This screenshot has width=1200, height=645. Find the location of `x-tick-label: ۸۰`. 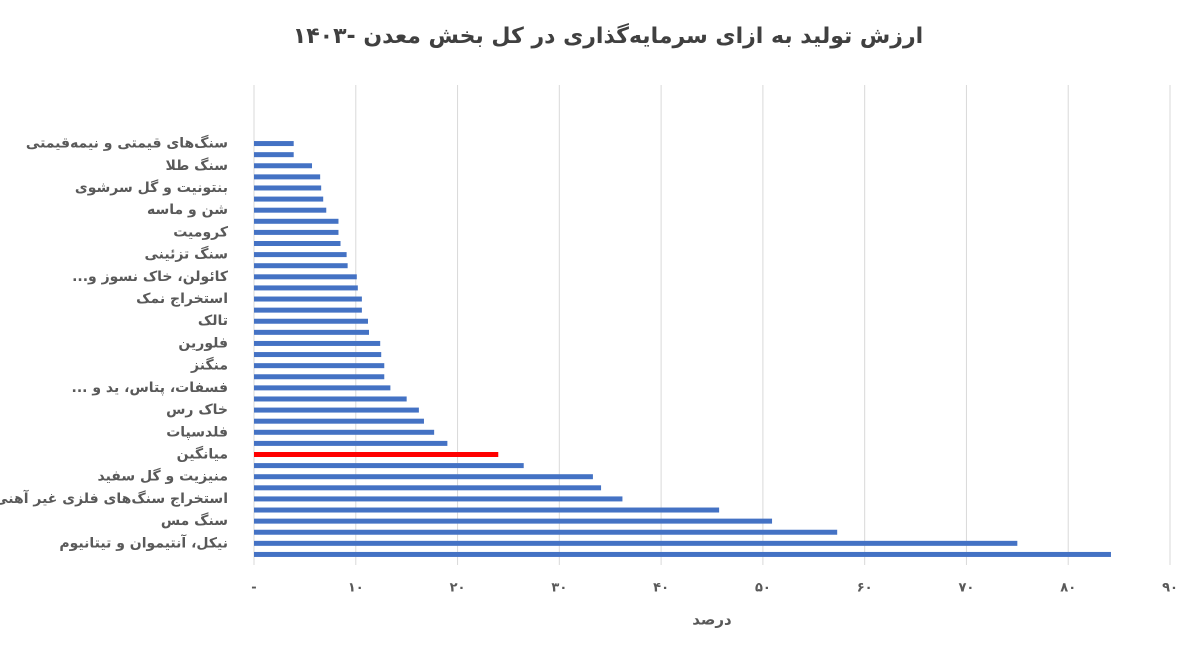

x-tick-label: ۸۰ is located at coordinates (1068, 588).